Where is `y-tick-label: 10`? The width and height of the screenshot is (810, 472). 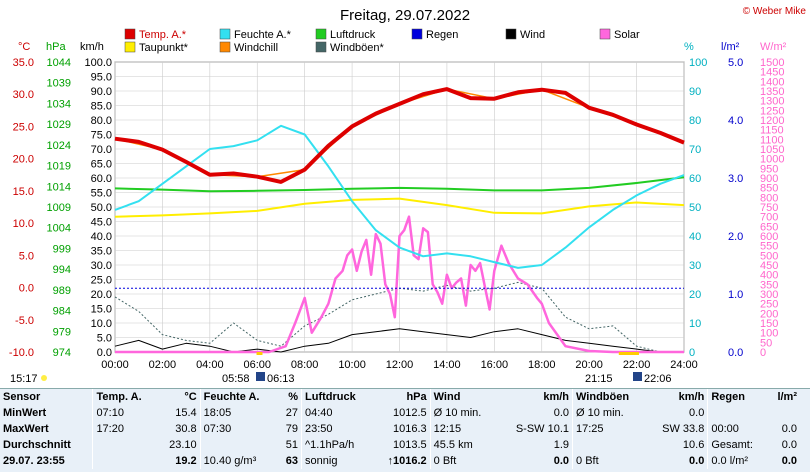
y-tick-label: 10 is located at coordinates (695, 324).